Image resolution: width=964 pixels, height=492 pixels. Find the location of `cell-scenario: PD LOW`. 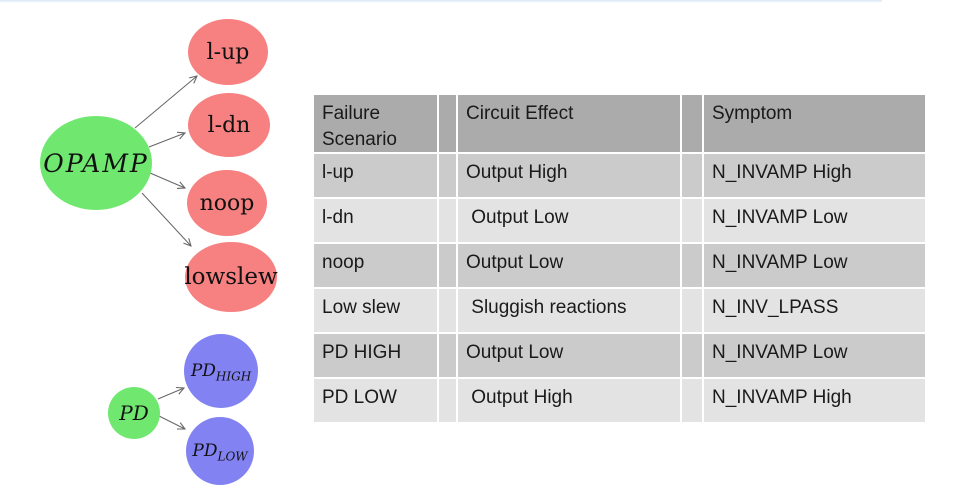

cell-scenario: PD LOW is located at coordinates (375, 401).